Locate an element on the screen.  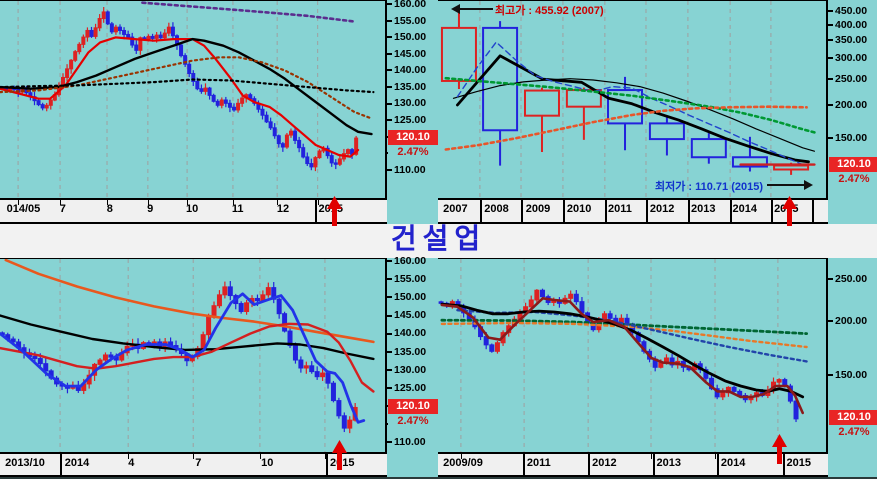
ma-thin-black is located at coordinates (633, 115).